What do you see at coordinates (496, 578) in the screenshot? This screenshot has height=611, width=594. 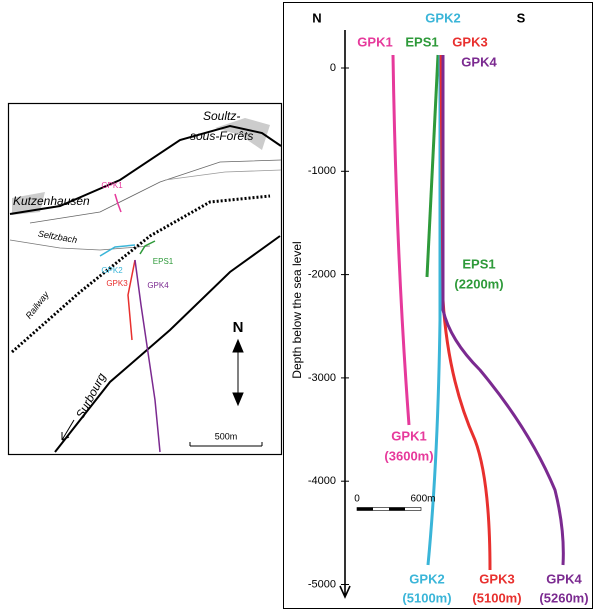 I see `well-end-label: GPK3` at bounding box center [496, 578].